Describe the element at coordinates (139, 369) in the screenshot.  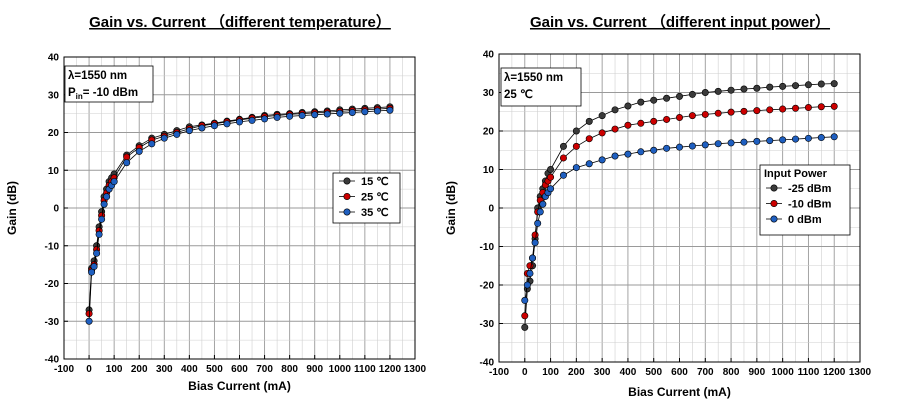
I see `x-tick-label: 200` at that location.